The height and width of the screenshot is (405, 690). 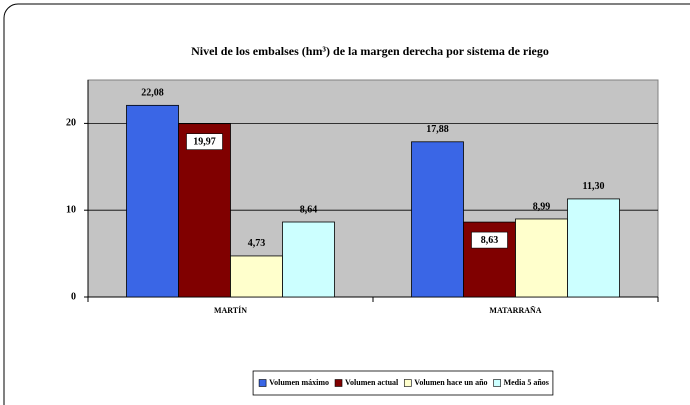 I want to click on y-tick-label: 10, so click(x=71, y=209).